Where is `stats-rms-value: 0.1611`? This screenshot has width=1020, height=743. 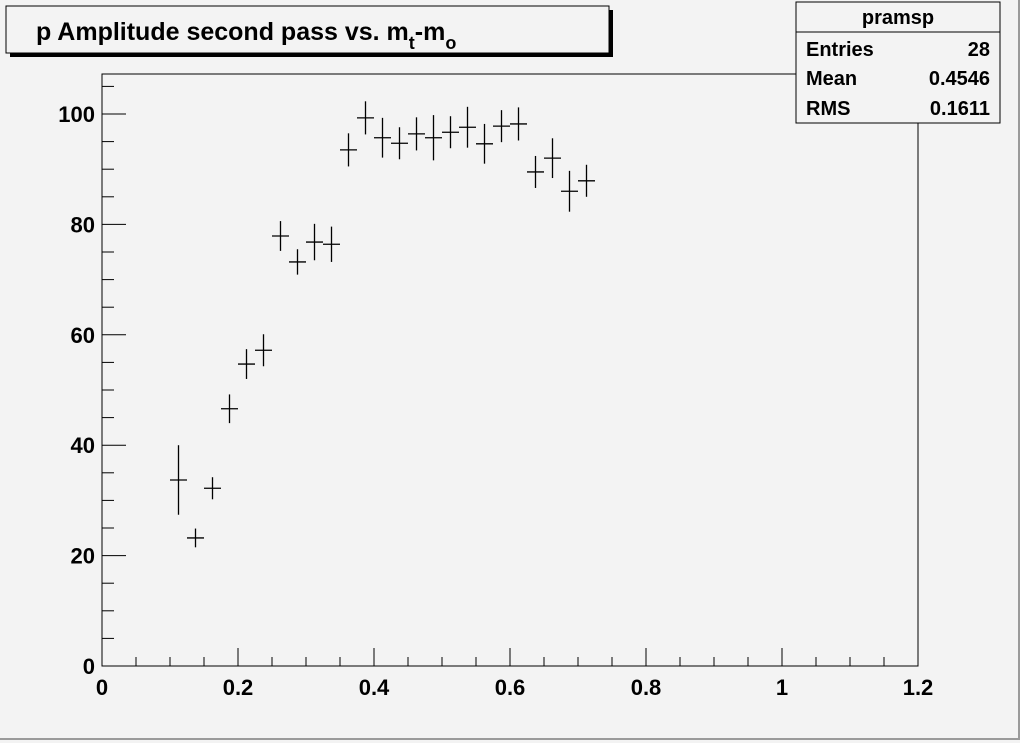
stats-rms-value: 0.1611 is located at coordinates (960, 109).